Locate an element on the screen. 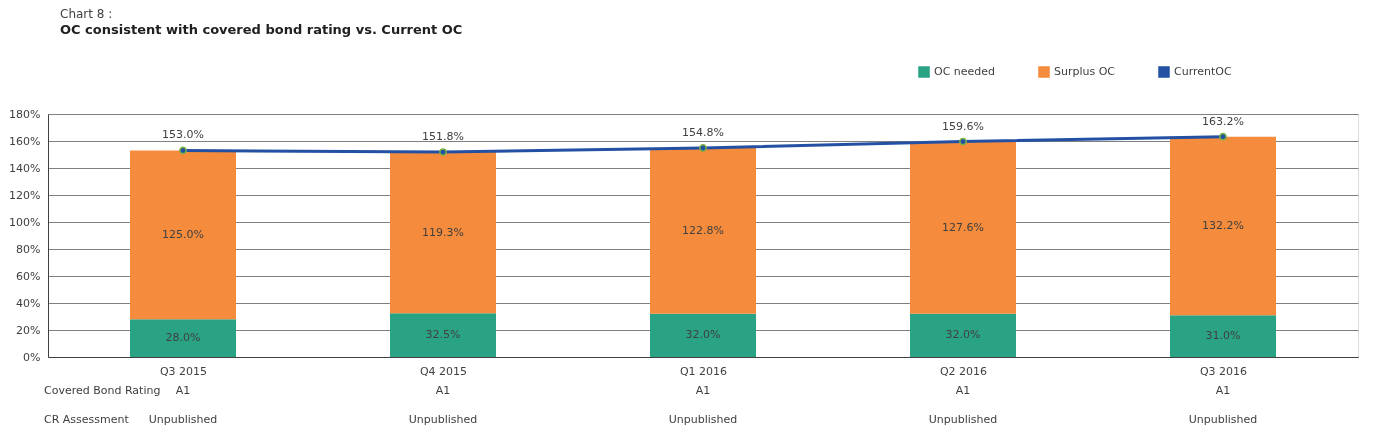  data-label: 132.2% is located at coordinates (1223, 225).